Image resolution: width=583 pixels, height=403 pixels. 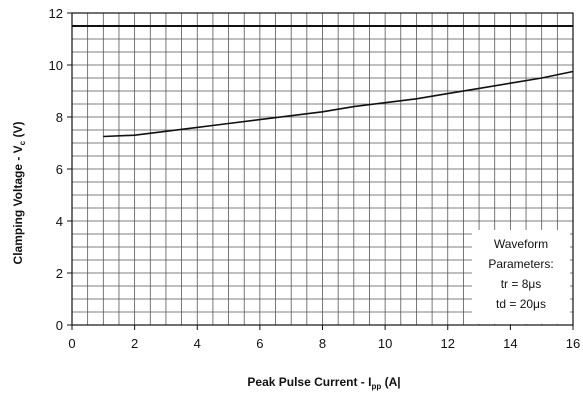 What do you see at coordinates (59, 325) in the screenshot?
I see `y-tick-label: 0` at bounding box center [59, 325].